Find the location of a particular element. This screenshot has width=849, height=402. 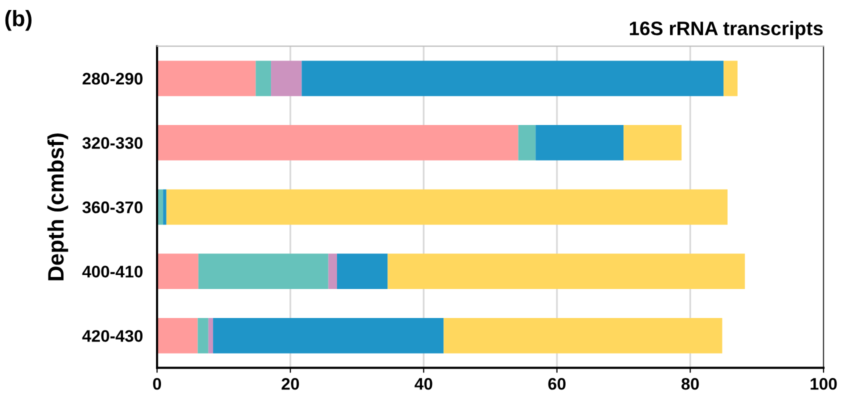

y-tick-label: 320-330 is located at coordinates (112, 143).